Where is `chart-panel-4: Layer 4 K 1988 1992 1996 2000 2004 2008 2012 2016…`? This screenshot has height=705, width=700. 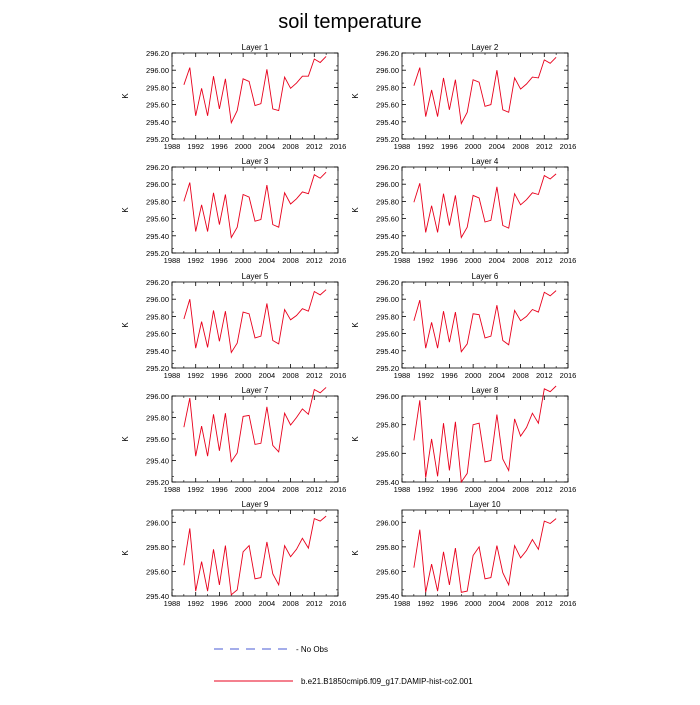 chart-panel-4: Layer 4 K 1988 1992 1996 2000 2004 2008 2012 2016… is located at coordinates (463, 211).